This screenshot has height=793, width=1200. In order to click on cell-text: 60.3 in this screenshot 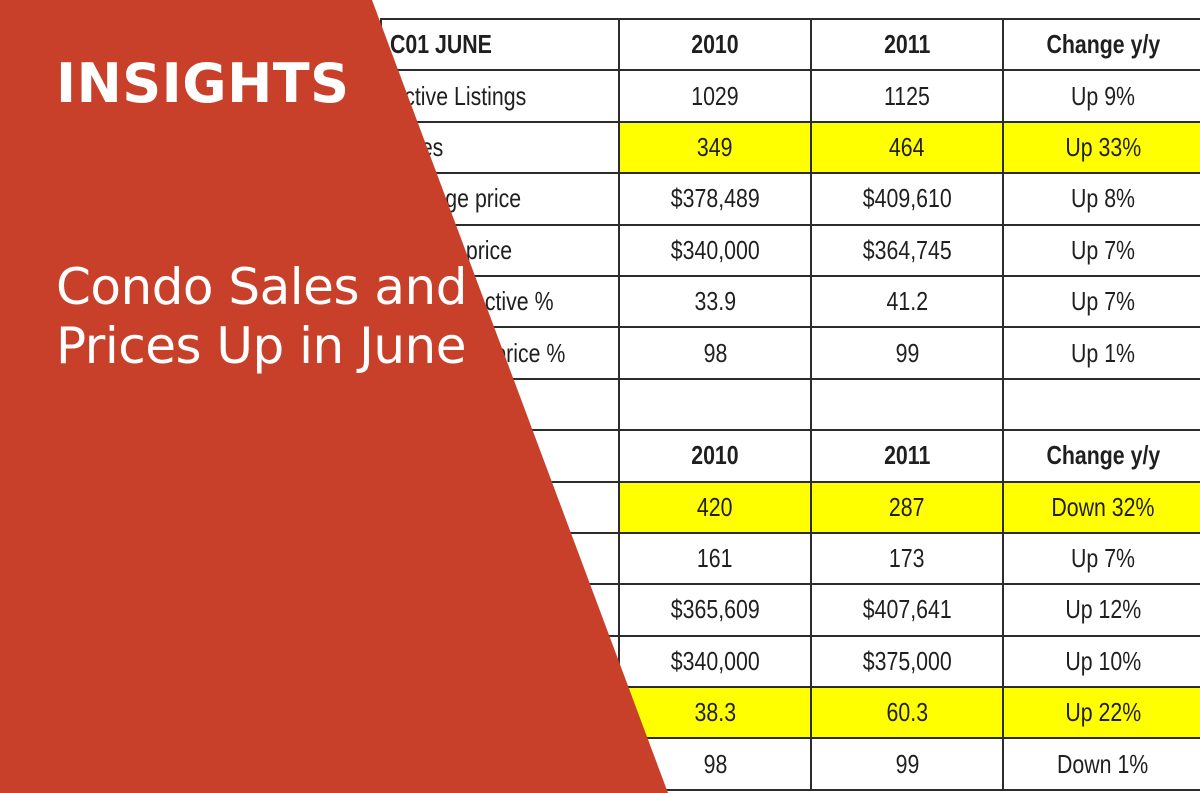, I will do `click(907, 712)`.